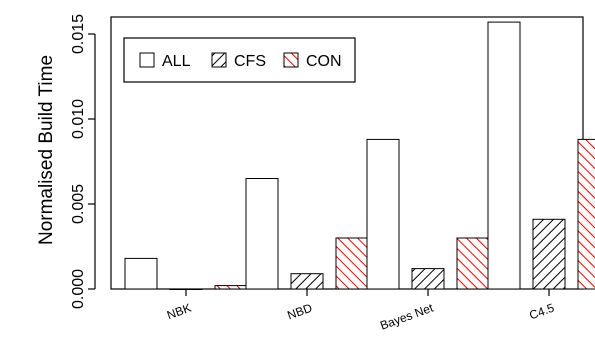 The width and height of the screenshot is (595, 352). I want to click on legend-label-all: ALL, so click(176, 61).